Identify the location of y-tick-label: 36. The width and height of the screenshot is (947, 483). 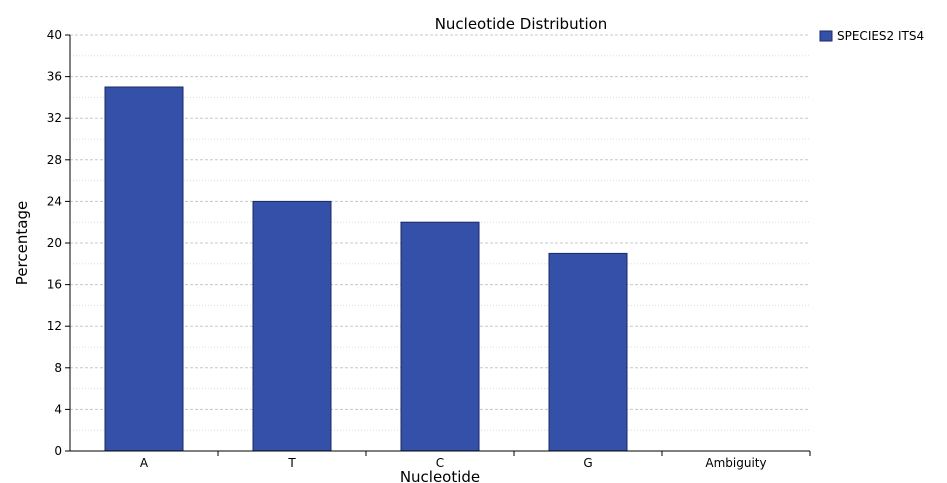
(54, 77).